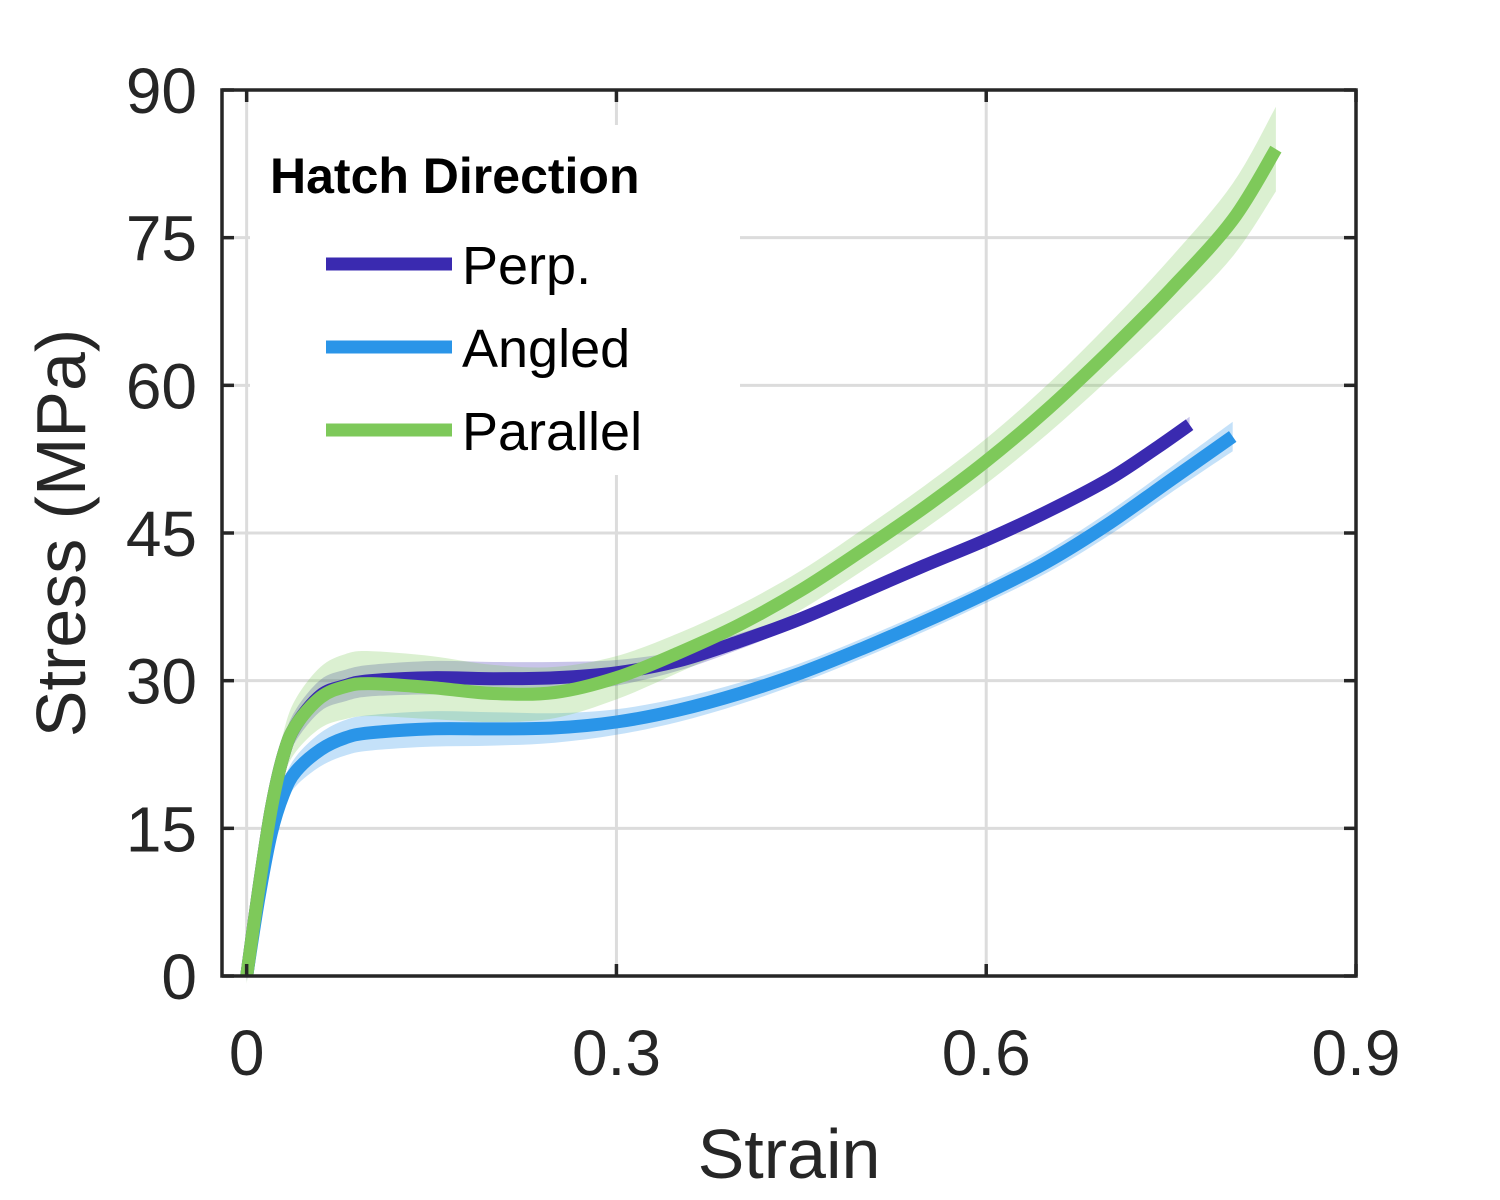 Image resolution: width=1500 pixels, height=1200 pixels. Describe the element at coordinates (455, 176) in the screenshot. I see `legend-title: Hatch Direction` at that location.